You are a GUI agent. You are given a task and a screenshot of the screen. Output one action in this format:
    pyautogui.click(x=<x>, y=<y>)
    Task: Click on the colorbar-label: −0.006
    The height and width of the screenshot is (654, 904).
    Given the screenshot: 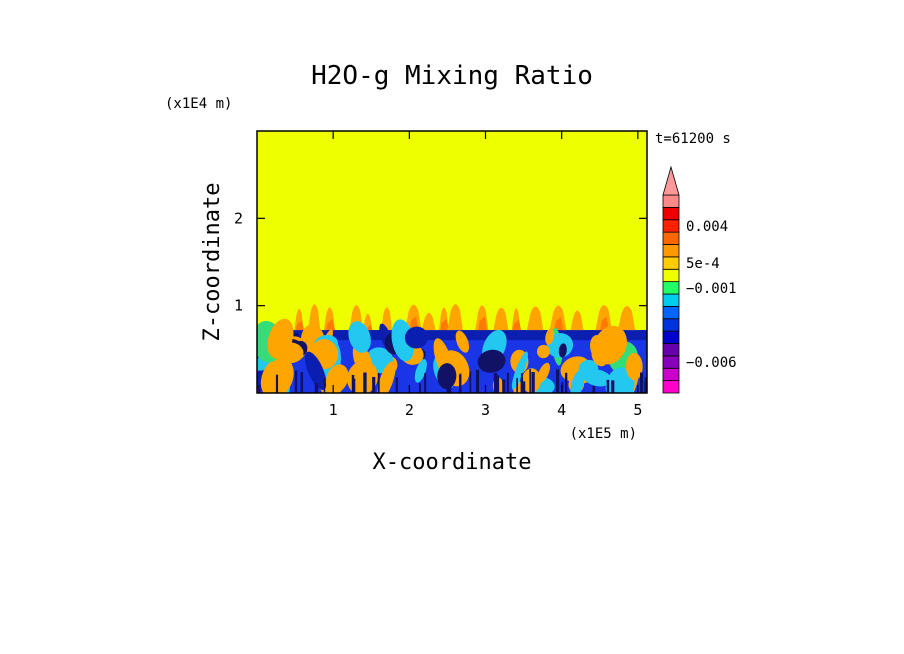 What is the action you would take?
    pyautogui.click(x=711, y=363)
    